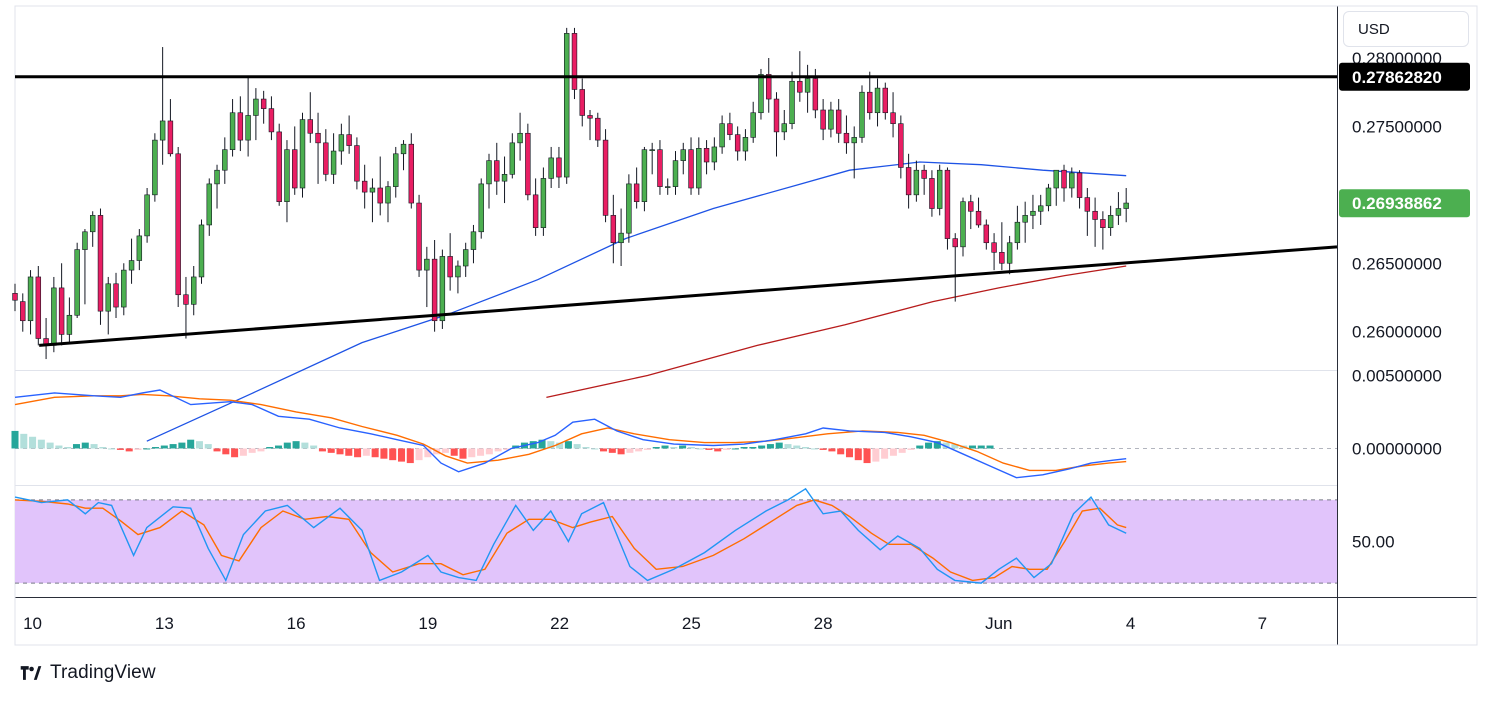 The width and height of the screenshot is (1491, 712). I want to click on currency-selector: USD, so click(1406, 29).